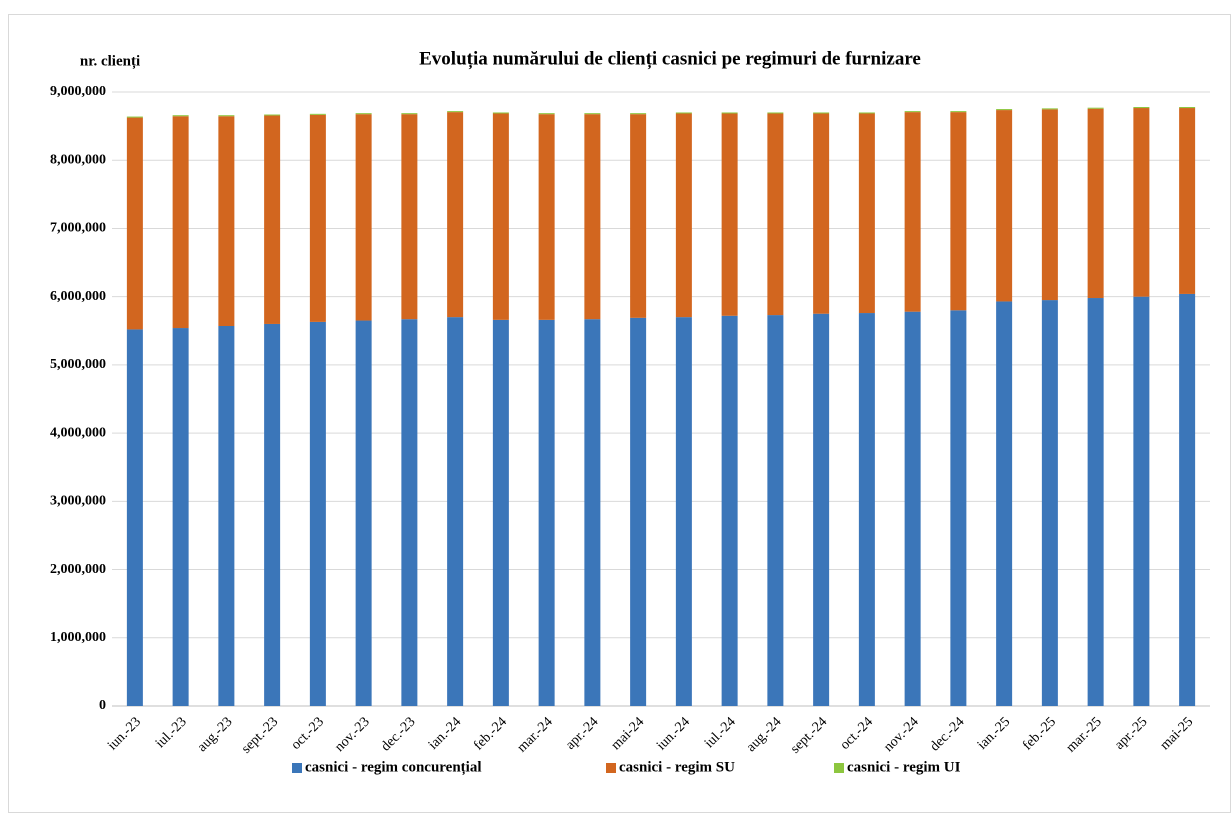 The image size is (1232, 814). What do you see at coordinates (110, 61) in the screenshot?
I see `y-axis-label: nr. clienți` at bounding box center [110, 61].